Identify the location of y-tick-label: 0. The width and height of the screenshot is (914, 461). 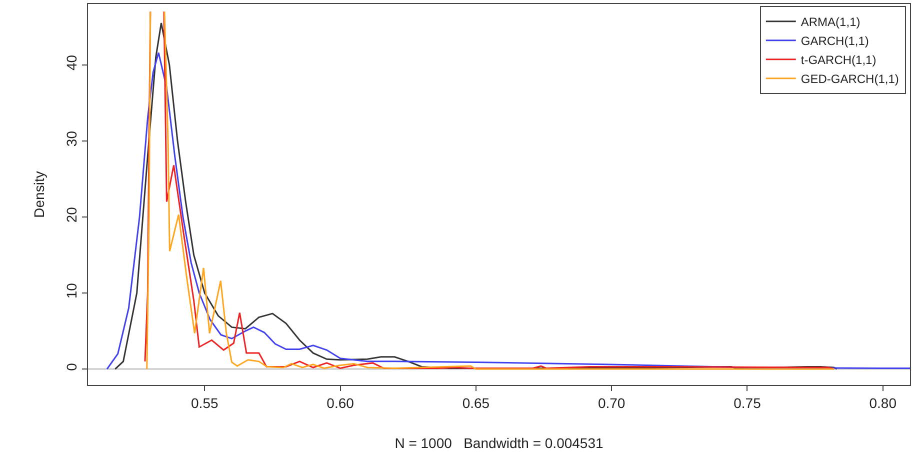
(71, 366).